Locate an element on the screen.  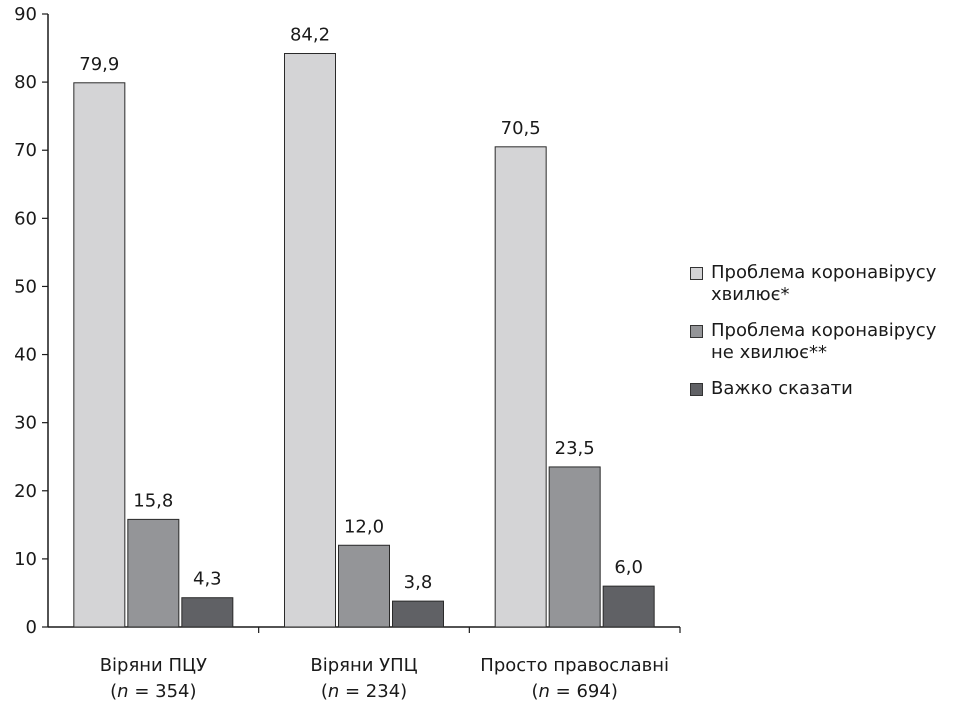
category-sample-size: (n = 234) is located at coordinates (364, 691).